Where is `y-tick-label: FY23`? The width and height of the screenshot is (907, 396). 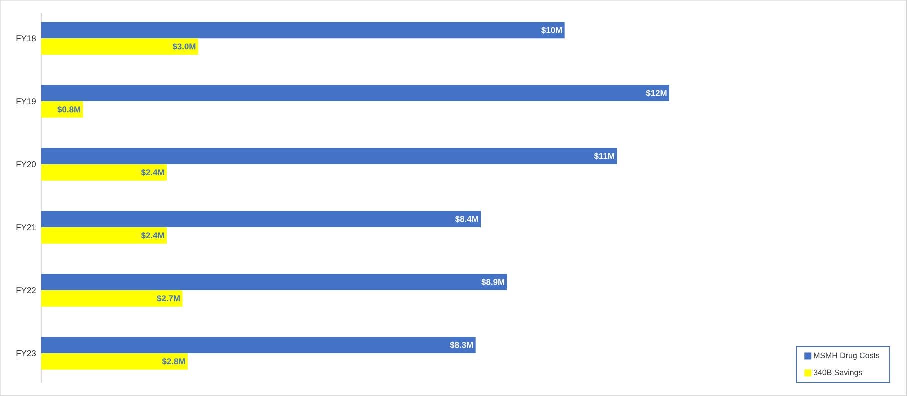
y-tick-label: FY23 is located at coordinates (26, 353).